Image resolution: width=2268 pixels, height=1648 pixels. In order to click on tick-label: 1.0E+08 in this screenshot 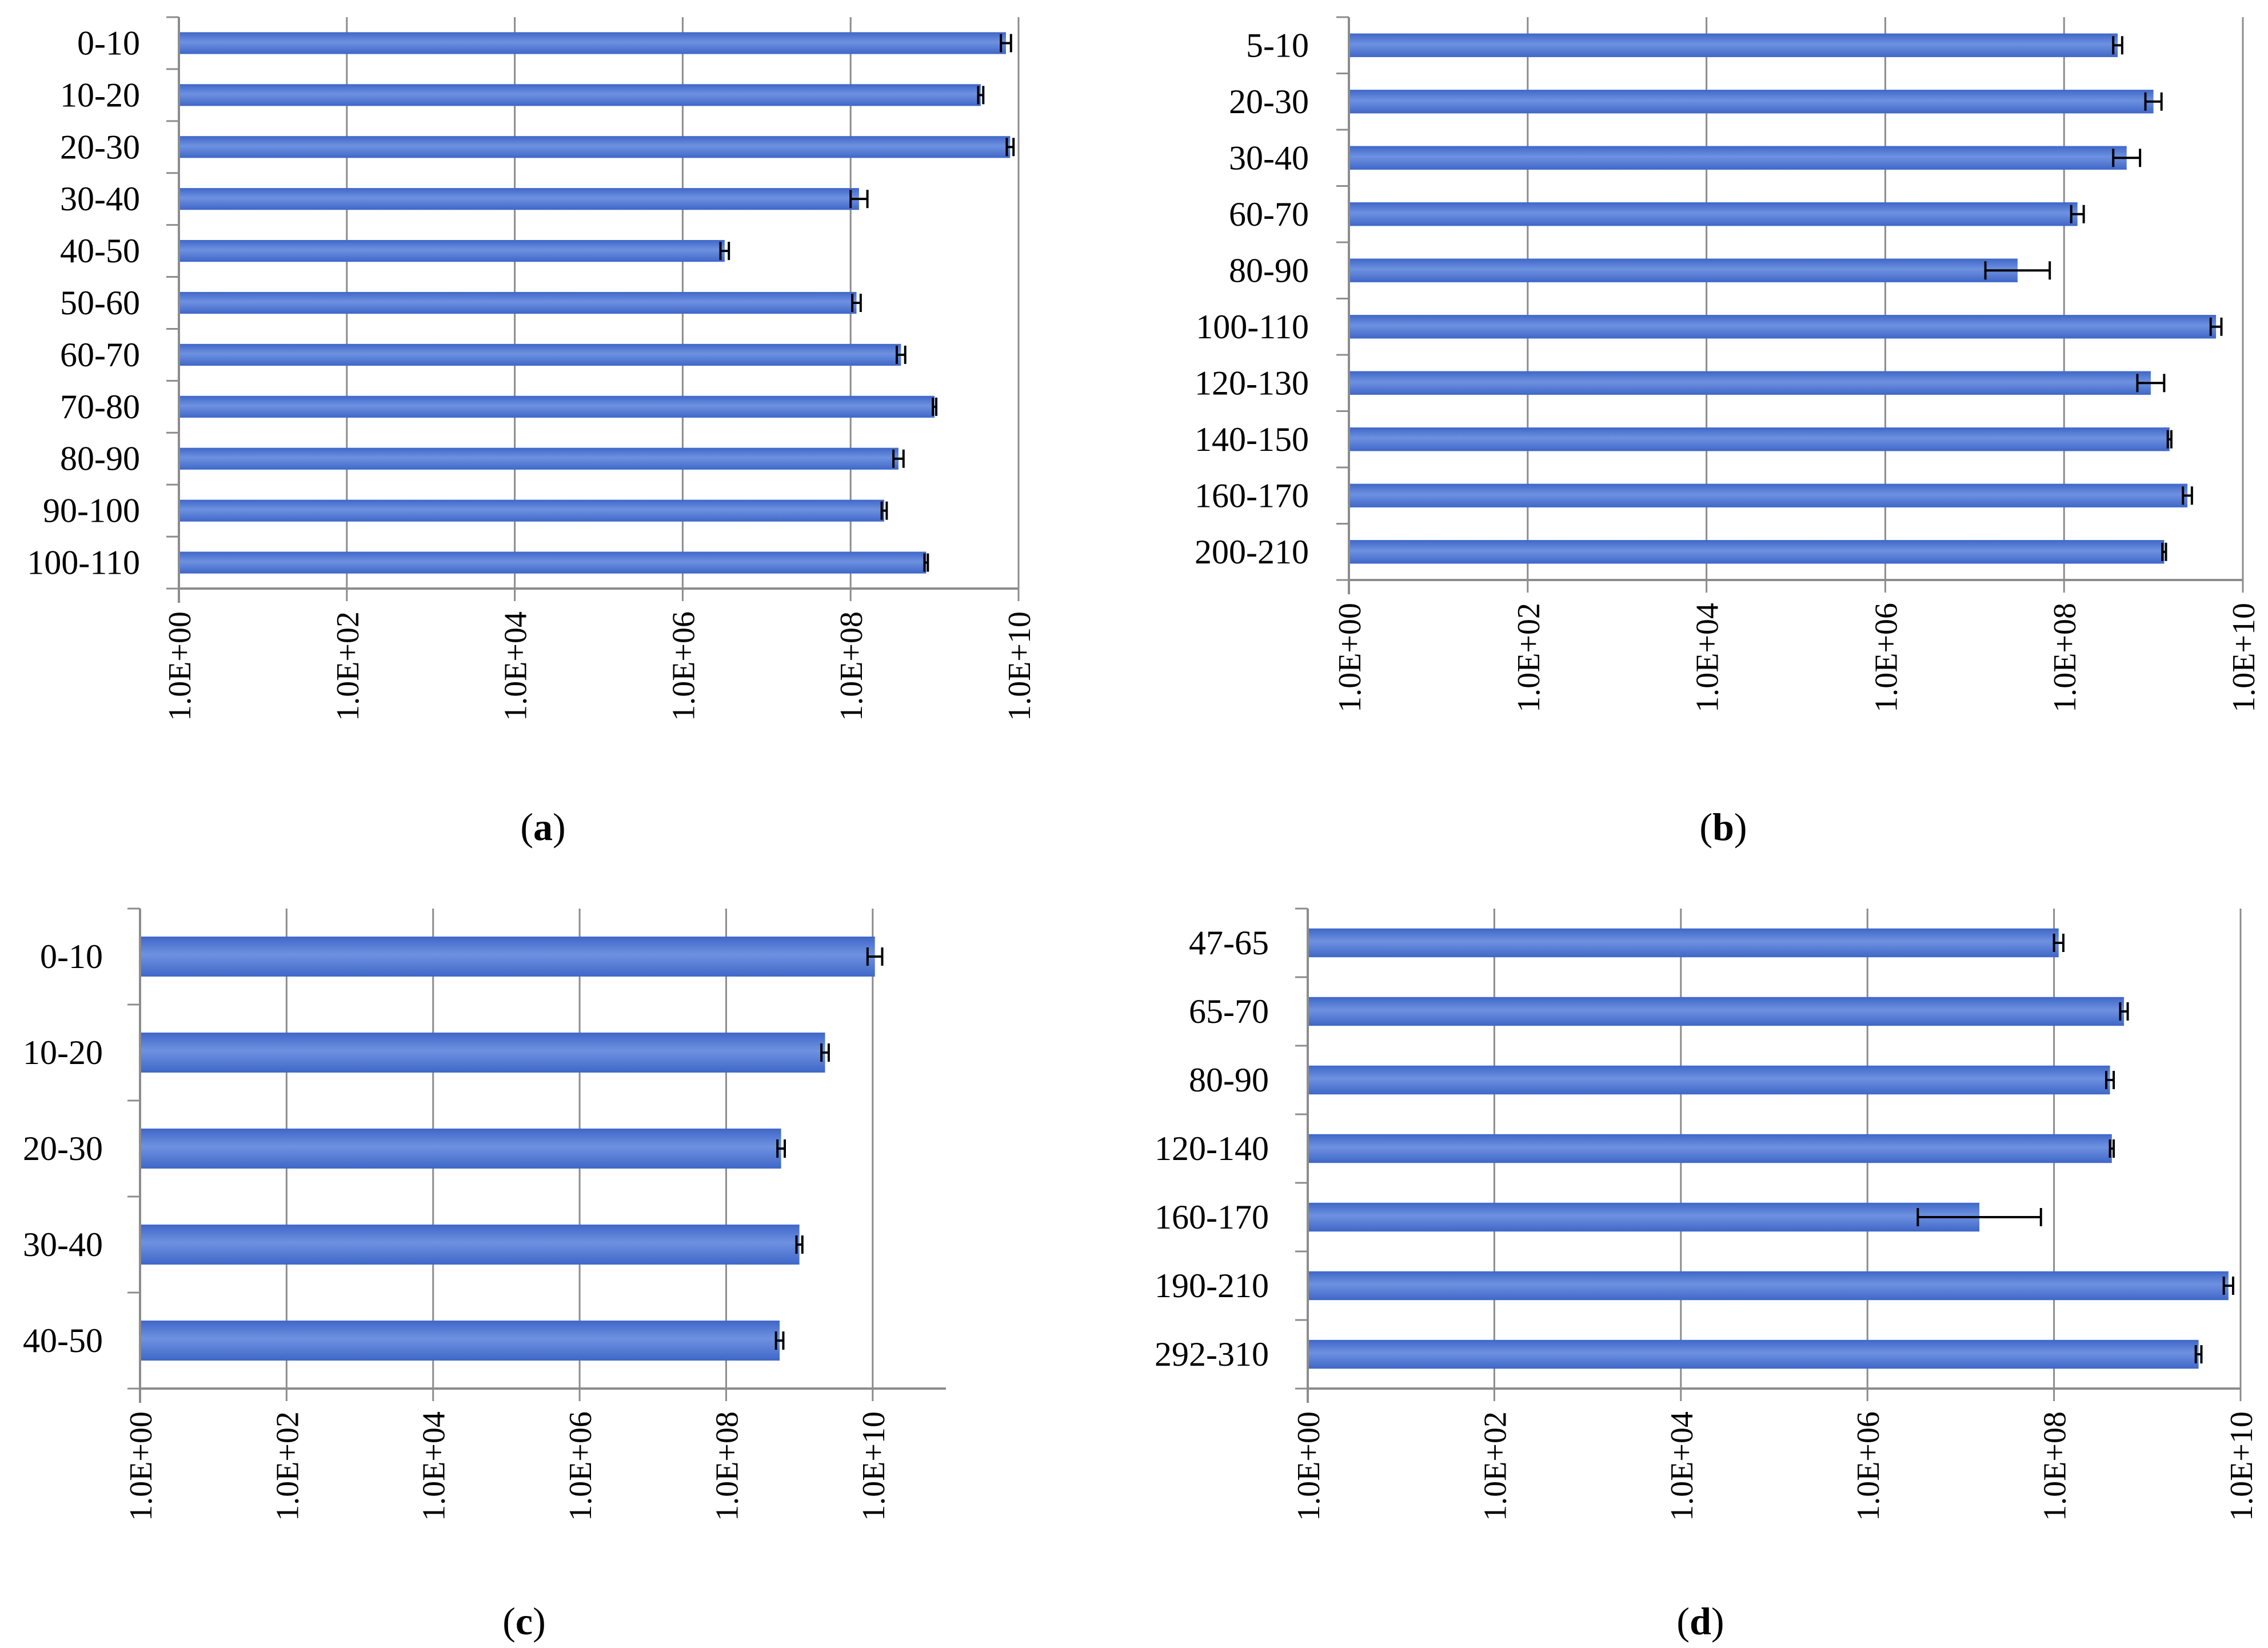, I will do `click(851, 666)`.